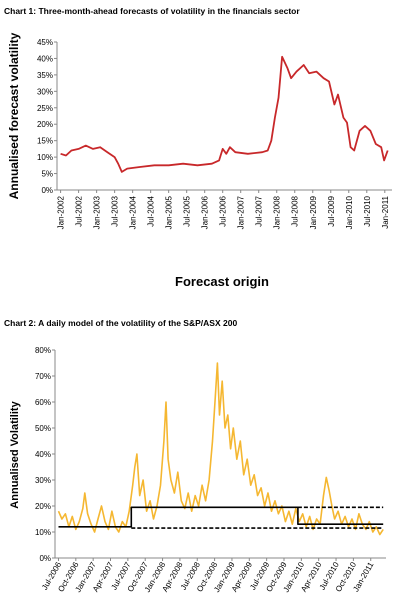 The image size is (400, 600). Describe the element at coordinates (97, 212) in the screenshot. I see `x-tick-label: Jan-2003` at that location.